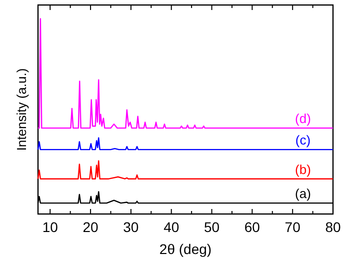  What do you see at coordinates (131, 227) in the screenshot?
I see `x-tick-label: 30` at bounding box center [131, 227].